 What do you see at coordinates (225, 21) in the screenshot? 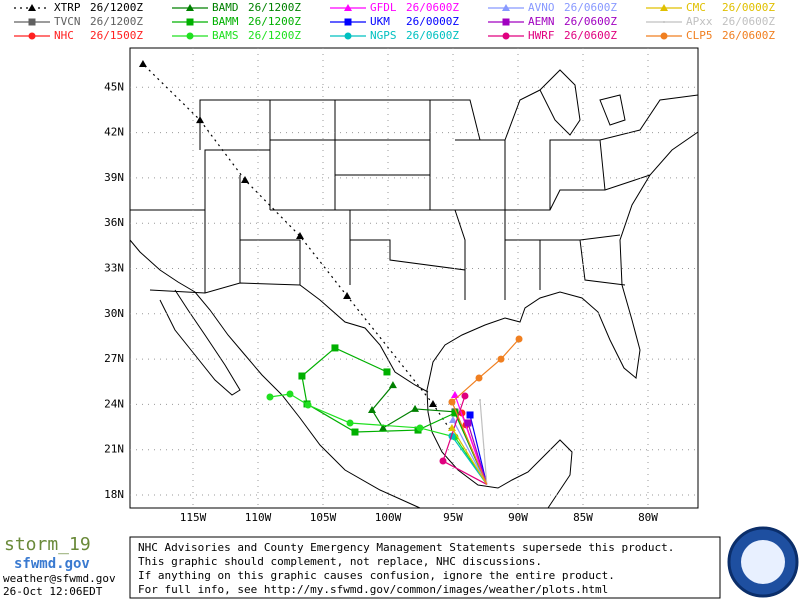
I see `legend-name: BAMM` at bounding box center [225, 21].